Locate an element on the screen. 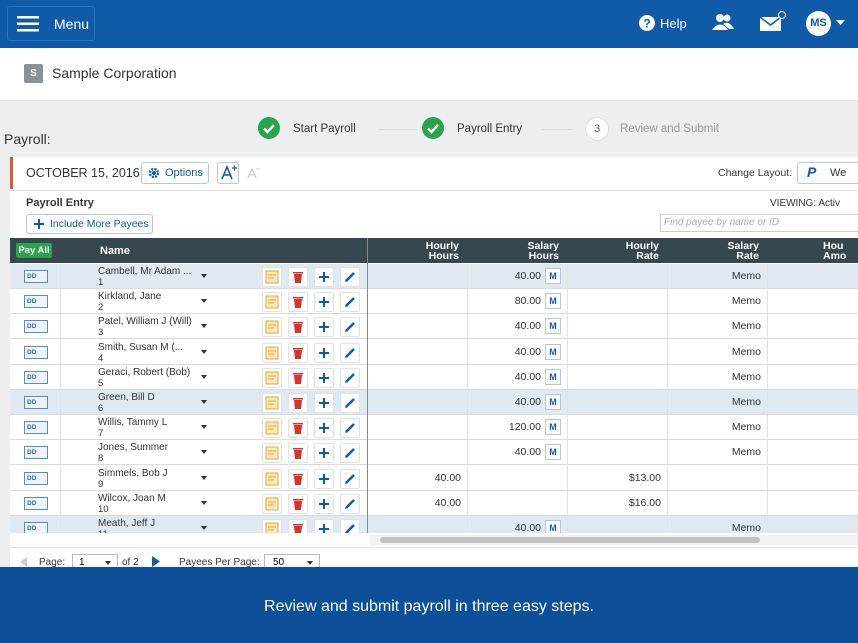 This screenshot has height=643, width=858. menu-button: Menu is located at coordinates (51, 23).